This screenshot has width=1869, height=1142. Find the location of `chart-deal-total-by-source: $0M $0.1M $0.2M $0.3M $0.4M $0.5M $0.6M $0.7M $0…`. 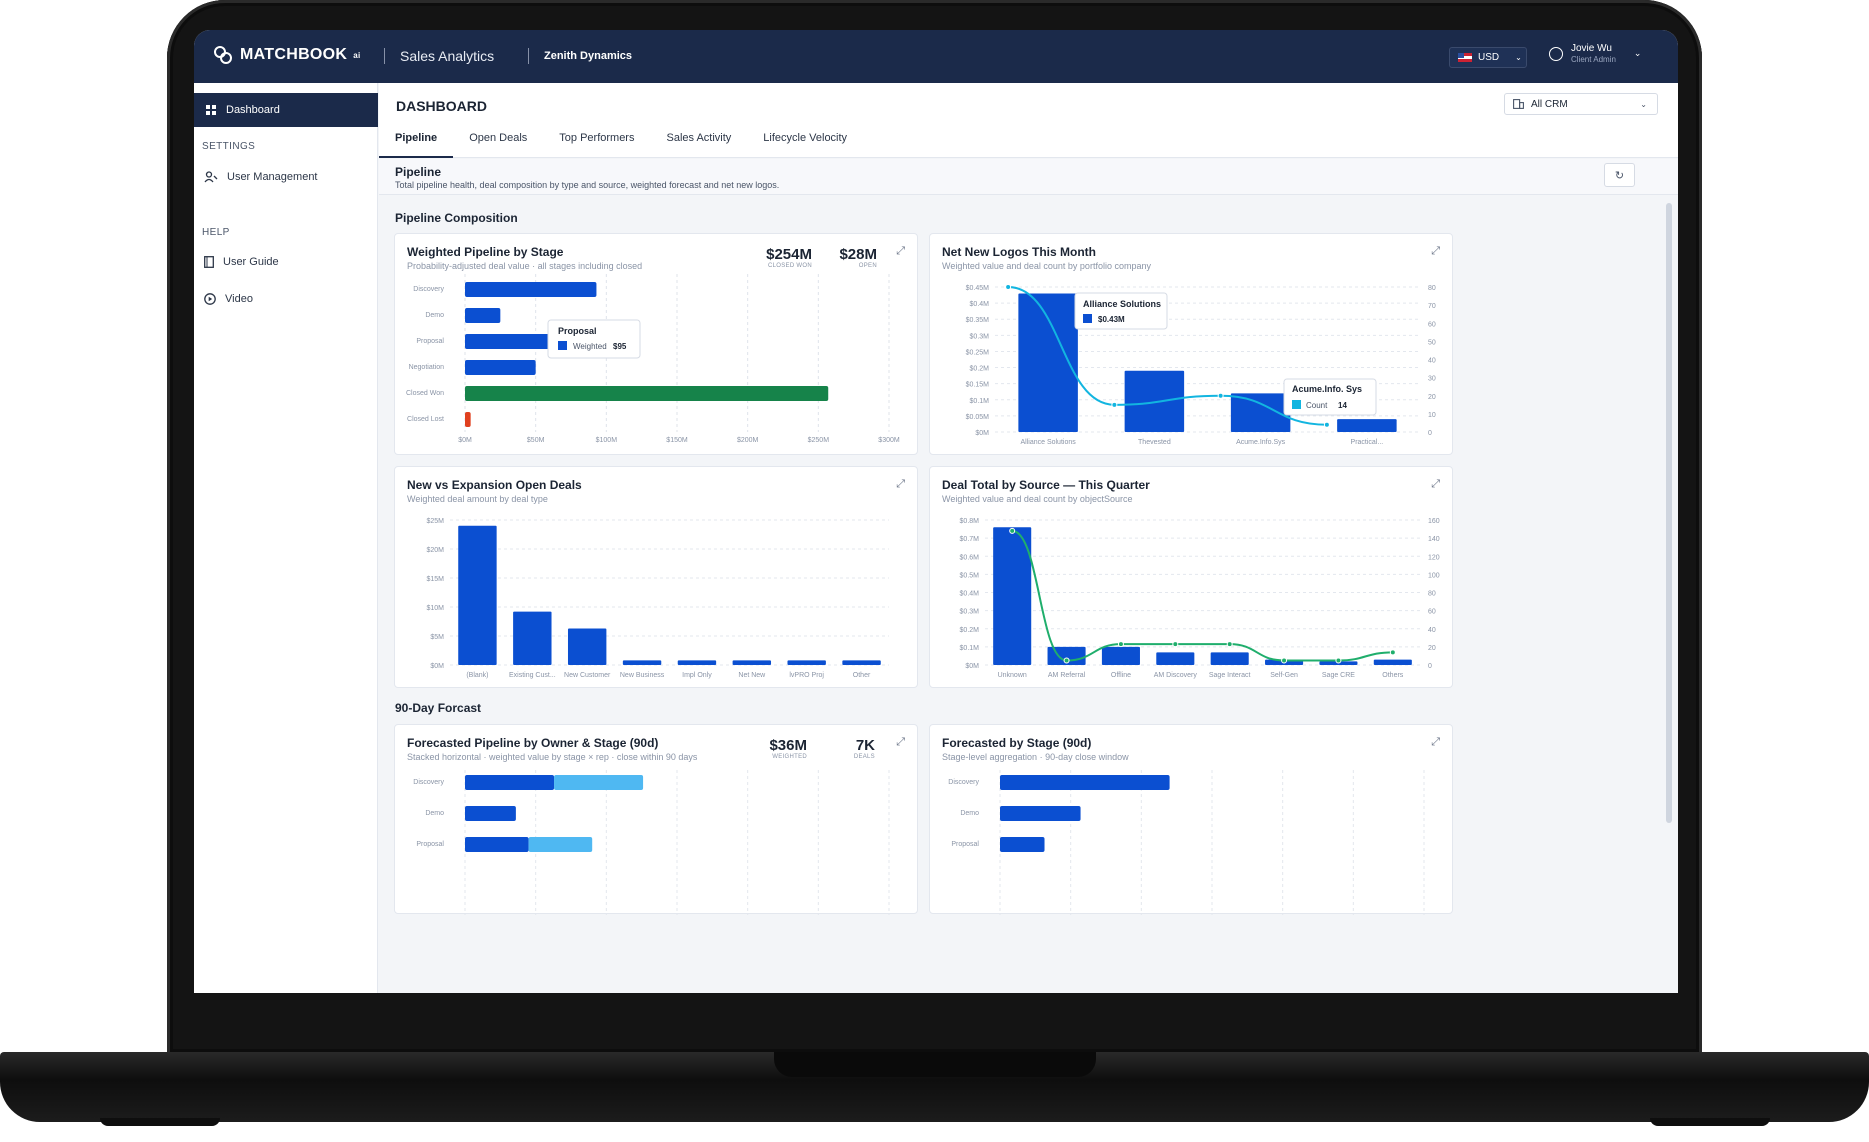

chart-deal-total-by-source: $0M $0.1M $0.2M $0.3M $0.4M $0.5M $0.6M $0.7M $0… is located at coordinates (1200, 598).